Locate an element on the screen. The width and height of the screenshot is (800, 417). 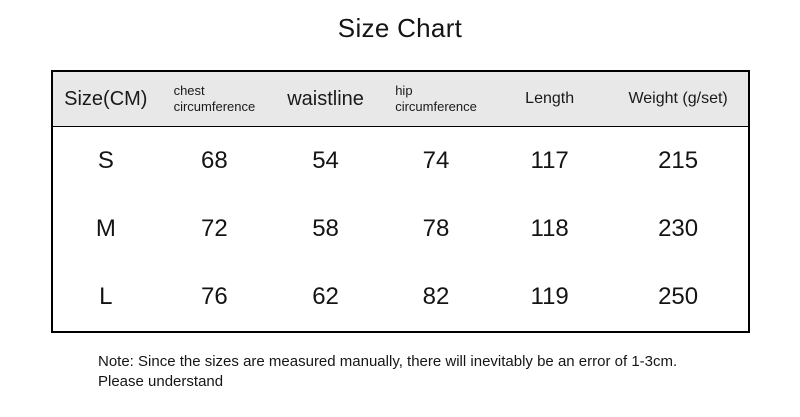
chest-value: 72 is located at coordinates (214, 229).